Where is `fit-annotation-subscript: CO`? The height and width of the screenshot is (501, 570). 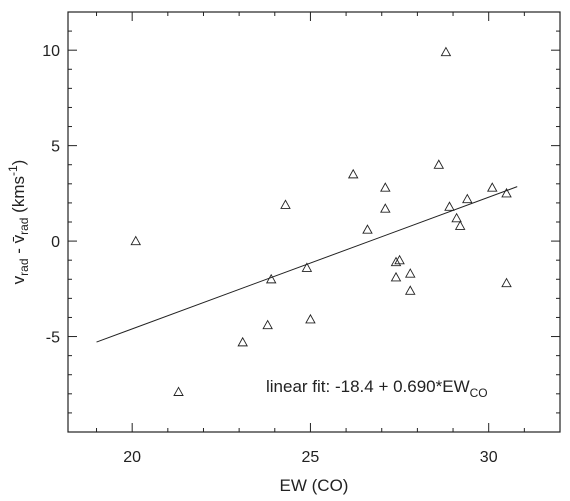 fit-annotation-subscript: CO is located at coordinates (479, 393).